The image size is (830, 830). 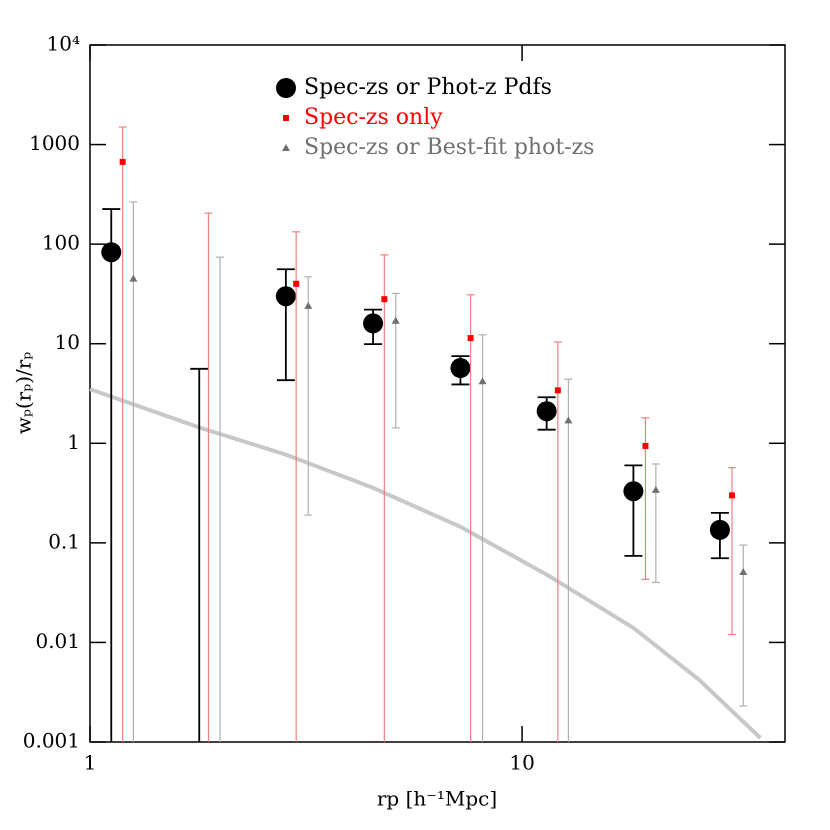 What do you see at coordinates (437, 799) in the screenshot?
I see `x-axis-label: rp [h⁻¹Mpc]` at bounding box center [437, 799].